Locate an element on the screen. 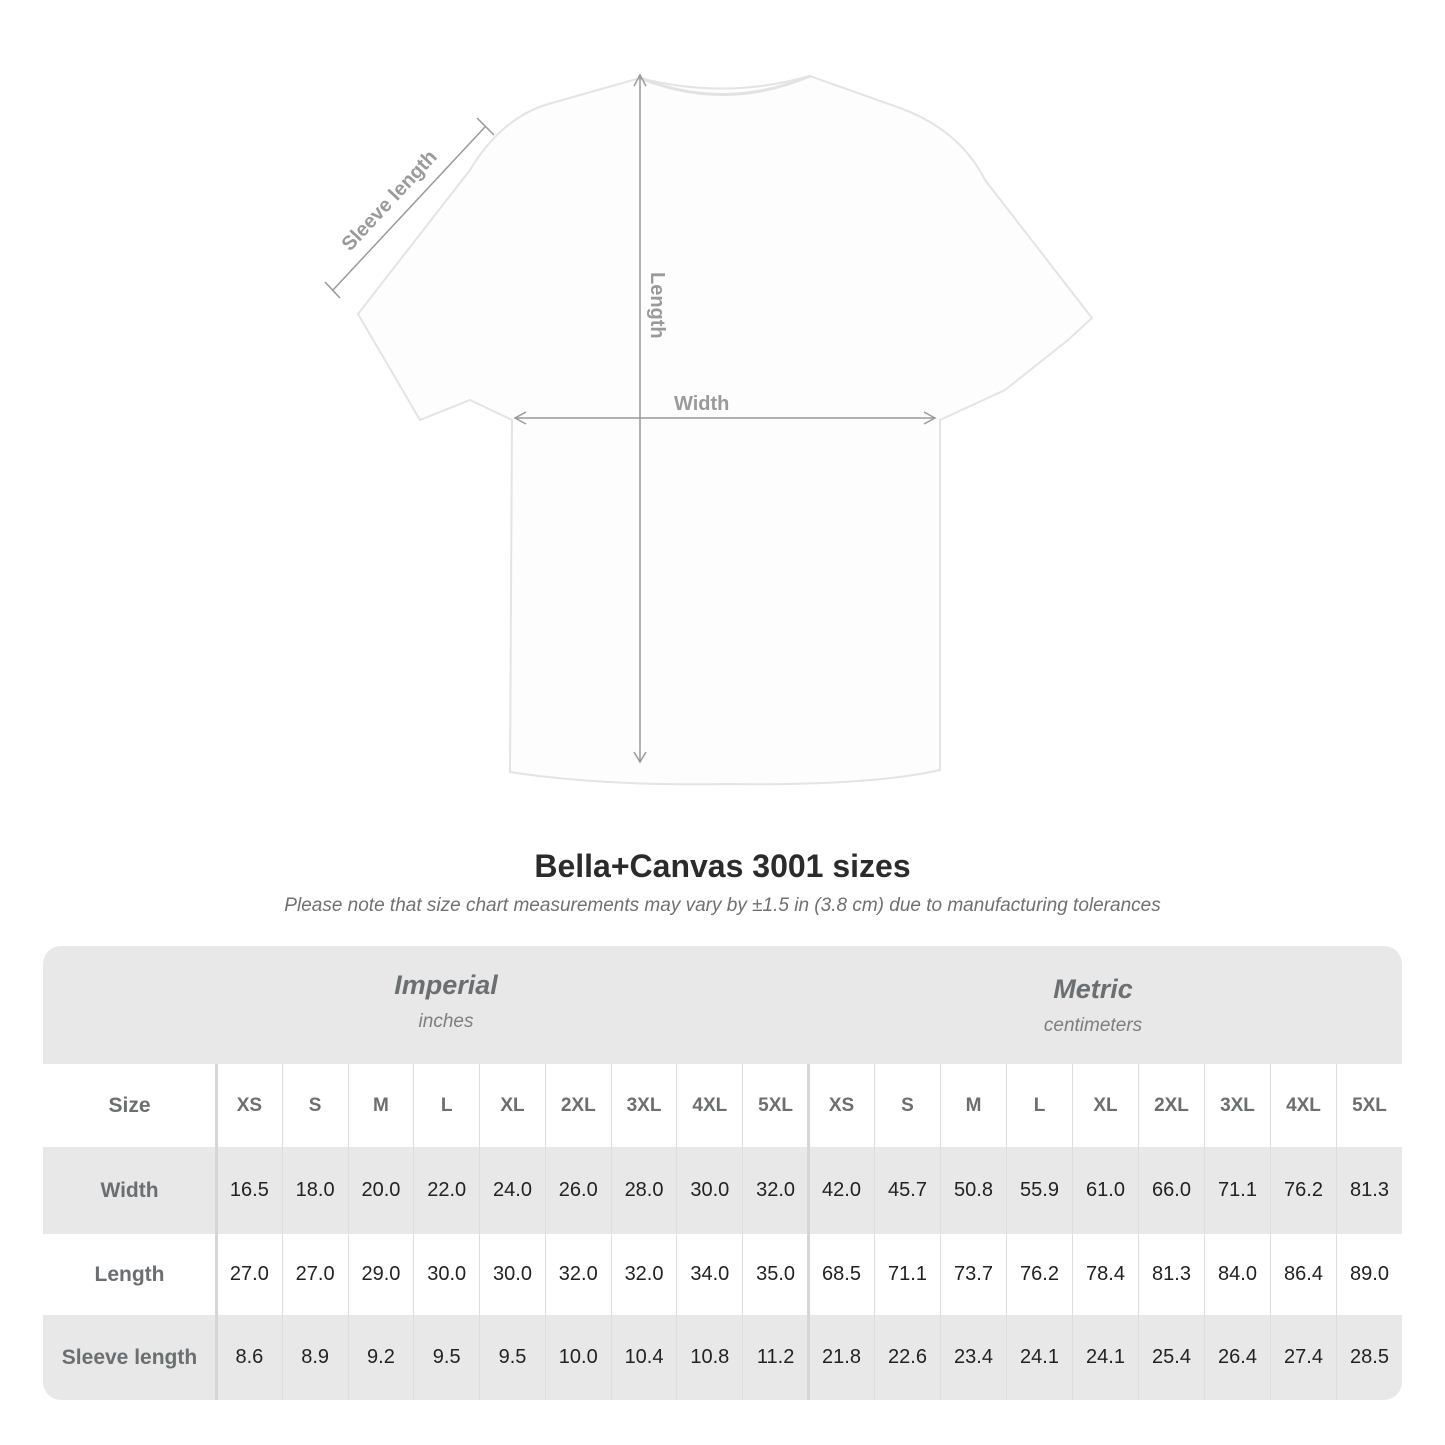  chart-title: Bella+Canvas 3001 sizes is located at coordinates (722, 866).